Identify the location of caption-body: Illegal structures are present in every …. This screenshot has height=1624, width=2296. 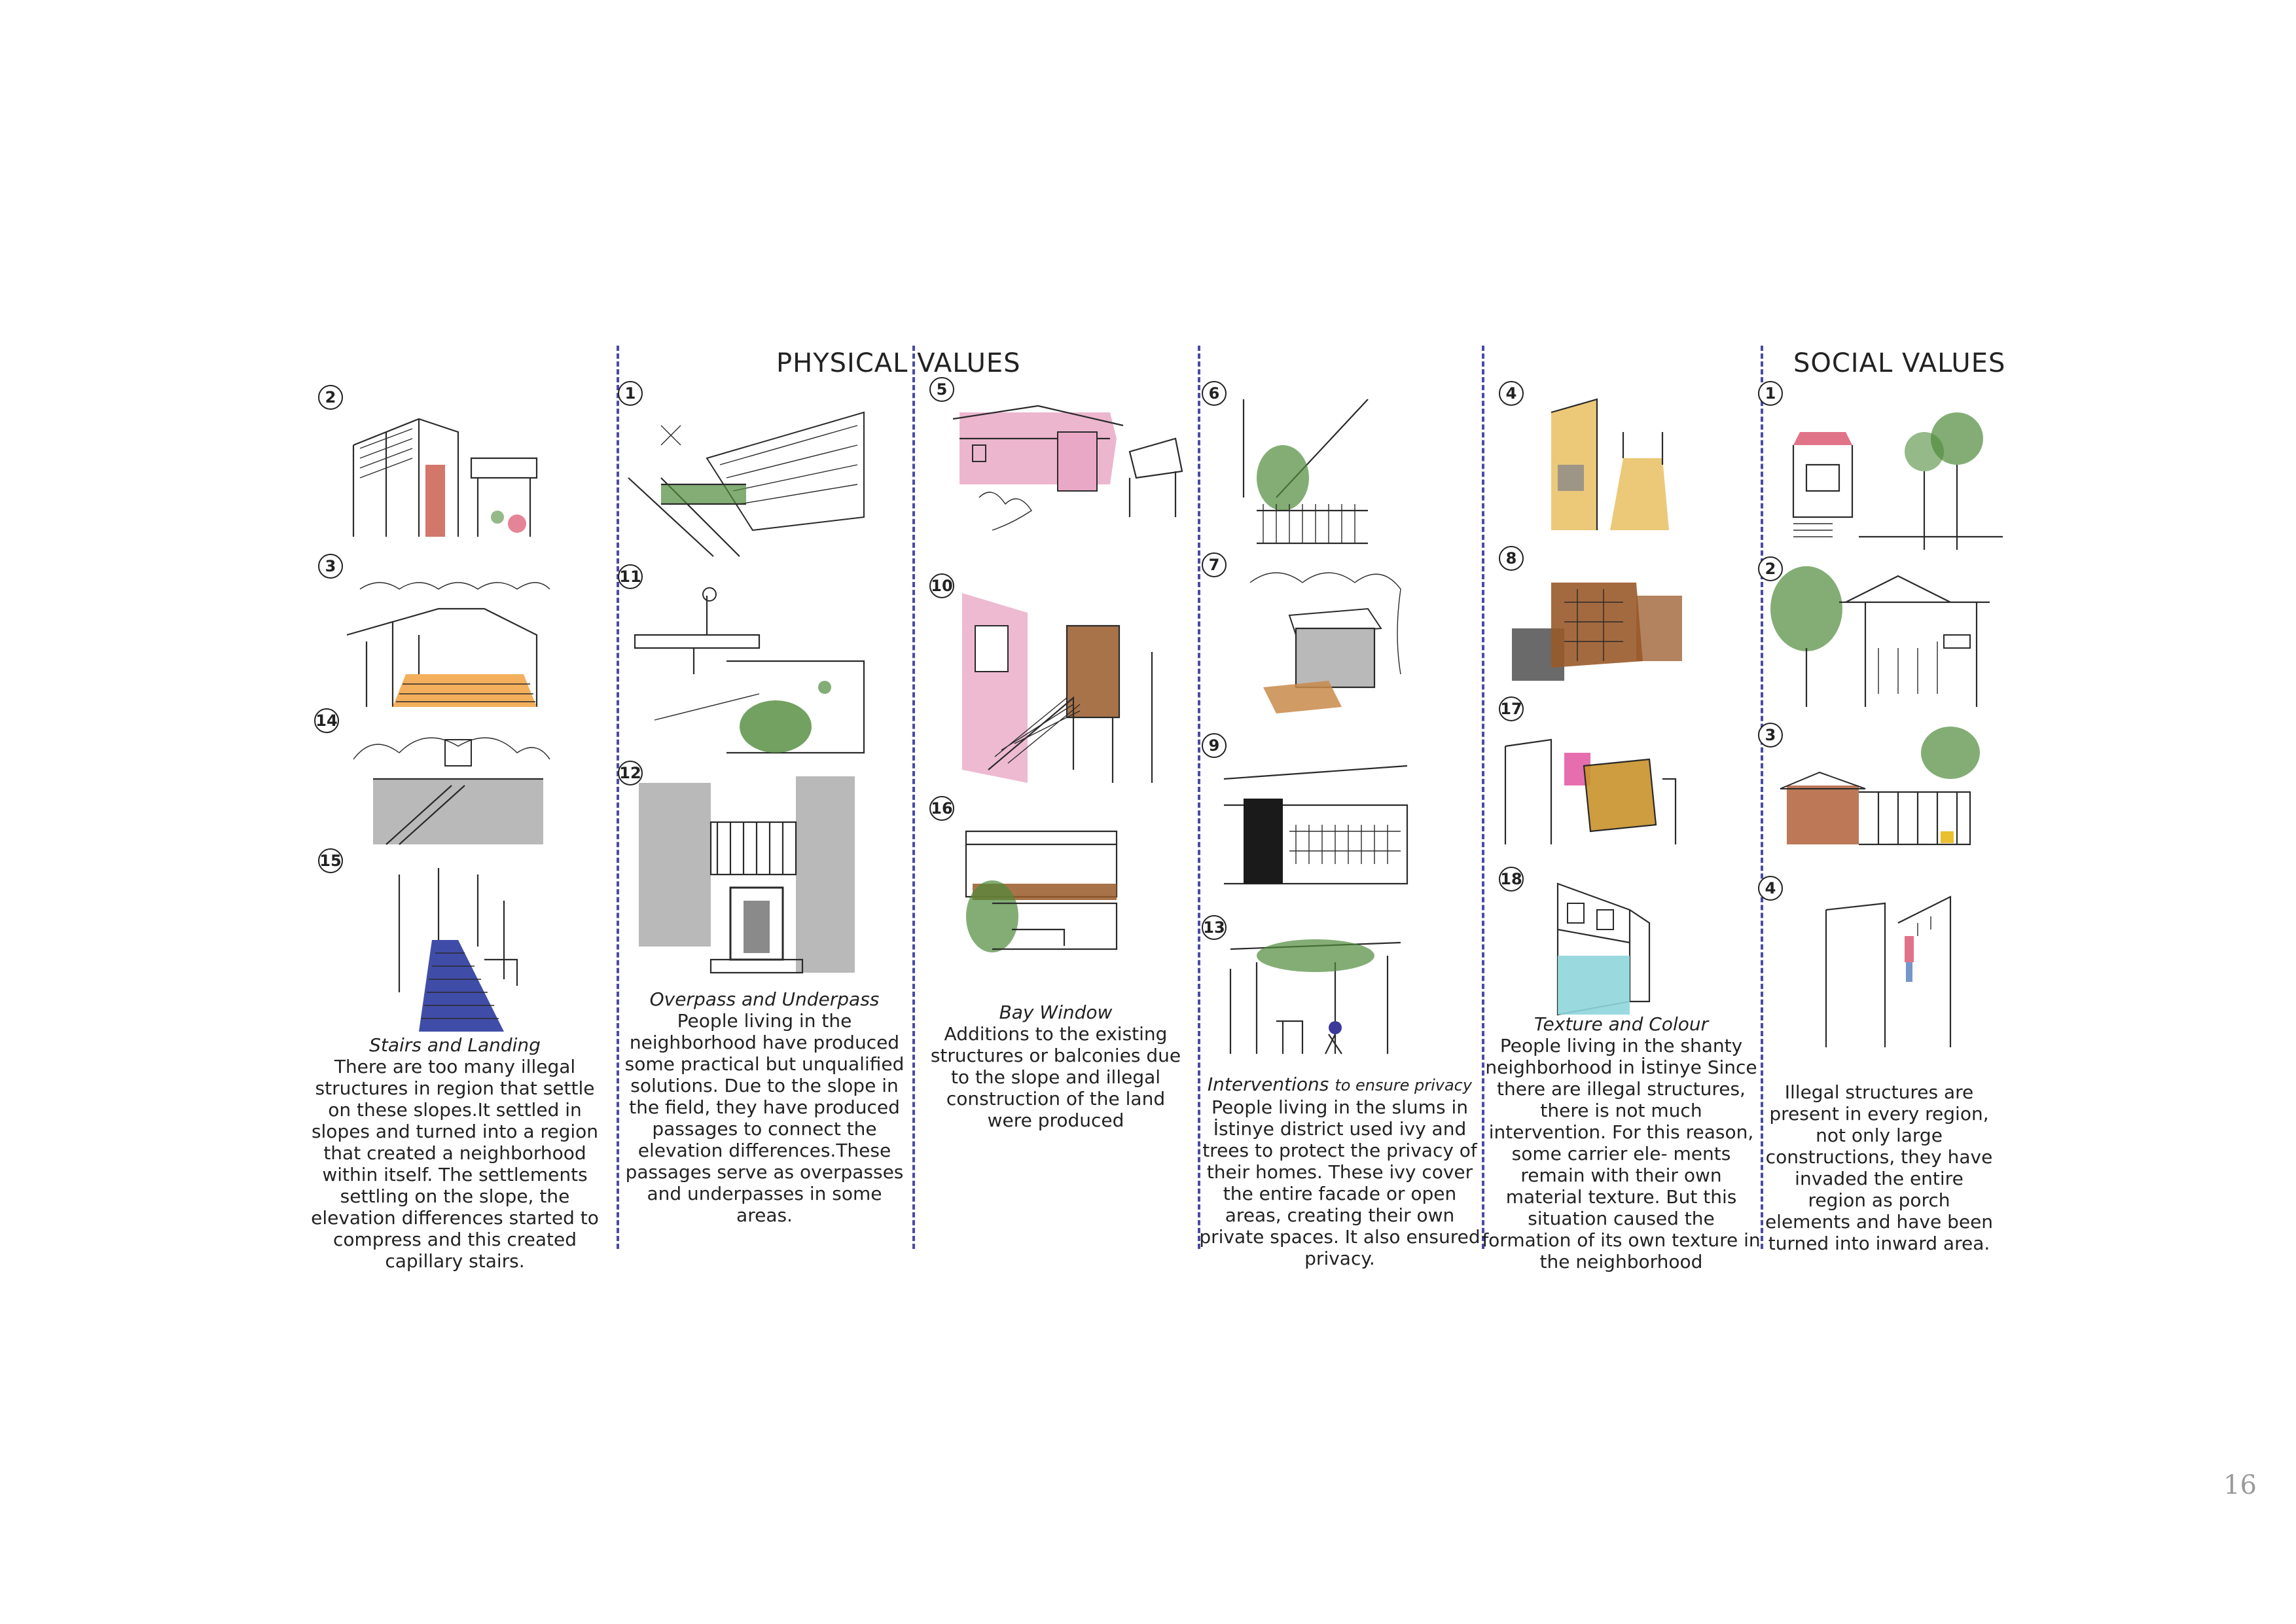
(1879, 1167).